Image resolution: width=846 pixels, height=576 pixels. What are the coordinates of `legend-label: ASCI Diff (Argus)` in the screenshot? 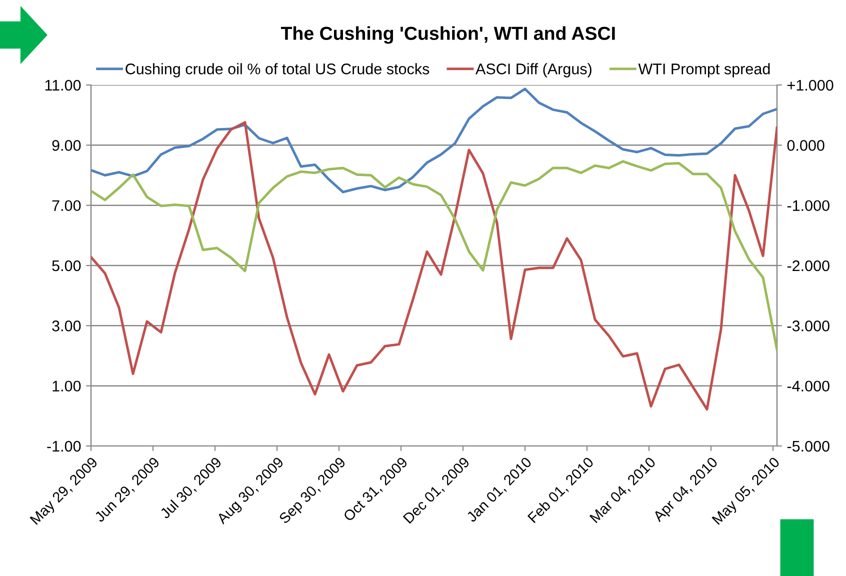 It's located at (534, 70).